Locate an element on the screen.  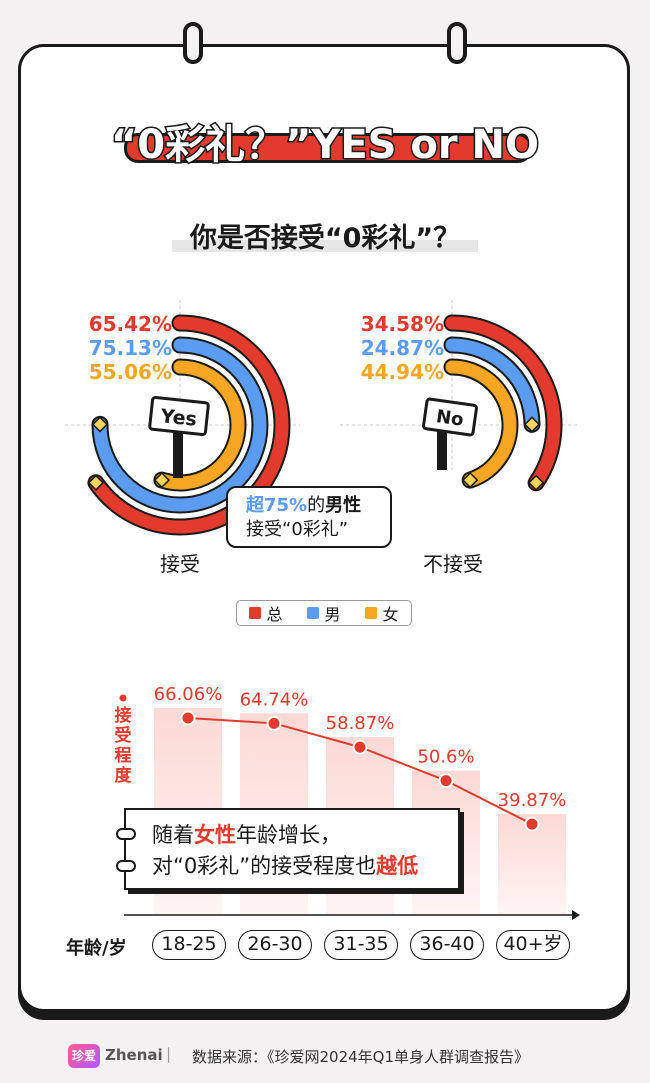
legend-total-label: 总 is located at coordinates (274, 614).